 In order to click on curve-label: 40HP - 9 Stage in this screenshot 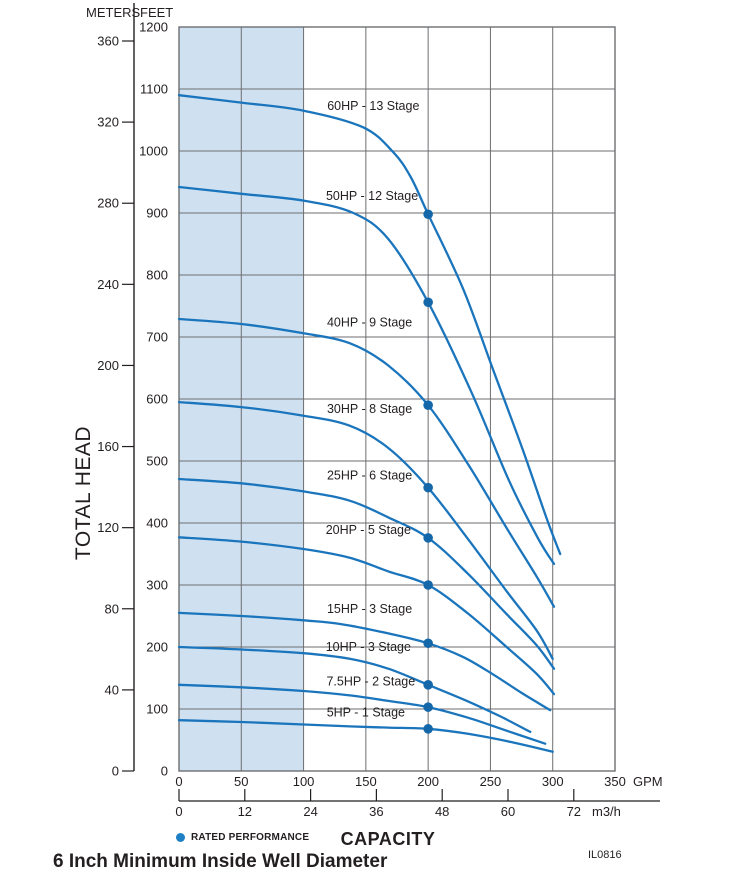, I will do `click(369, 322)`.